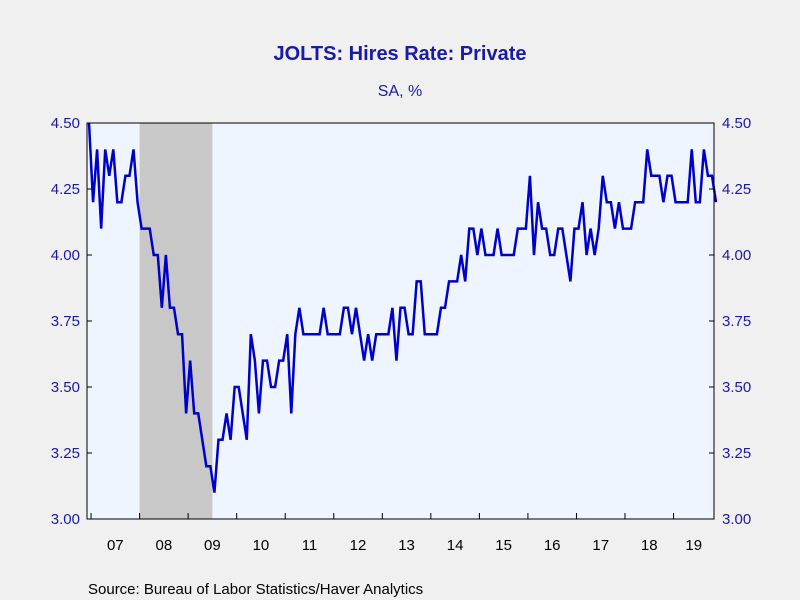 This screenshot has height=600, width=800. Describe the element at coordinates (600, 545) in the screenshot. I see `x-tick-label: 17` at that location.